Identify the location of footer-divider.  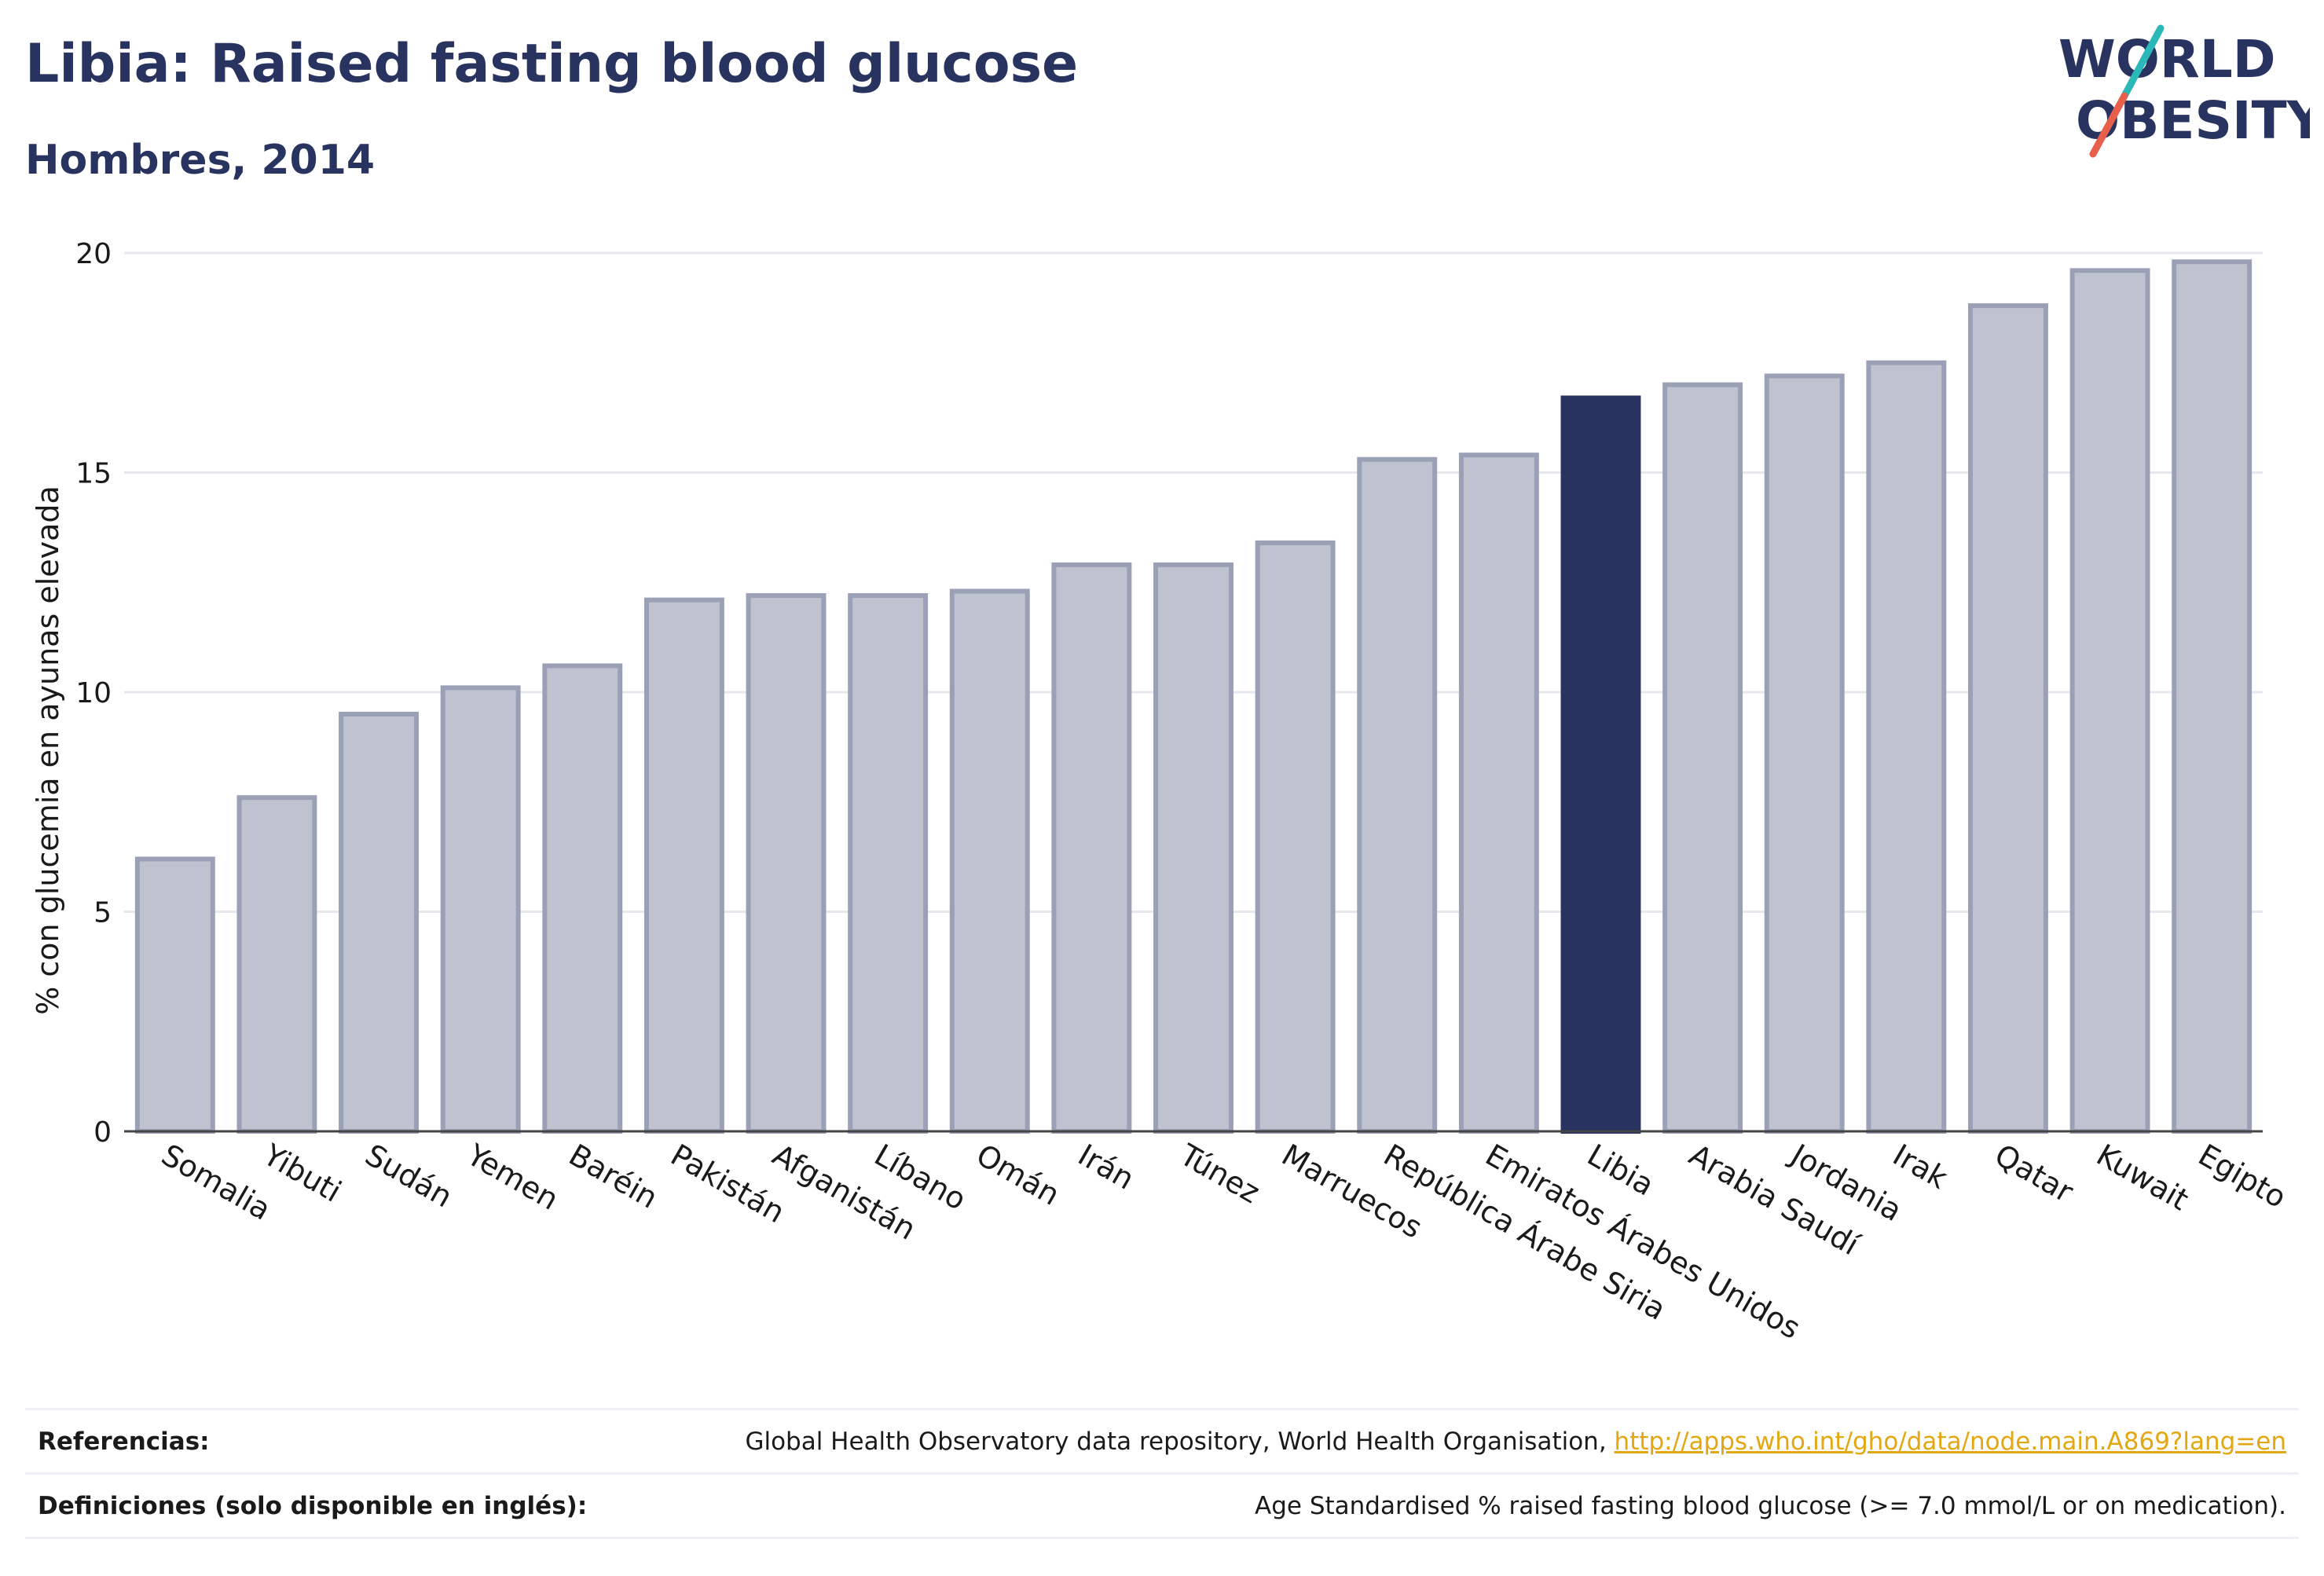
(1162, 1538).